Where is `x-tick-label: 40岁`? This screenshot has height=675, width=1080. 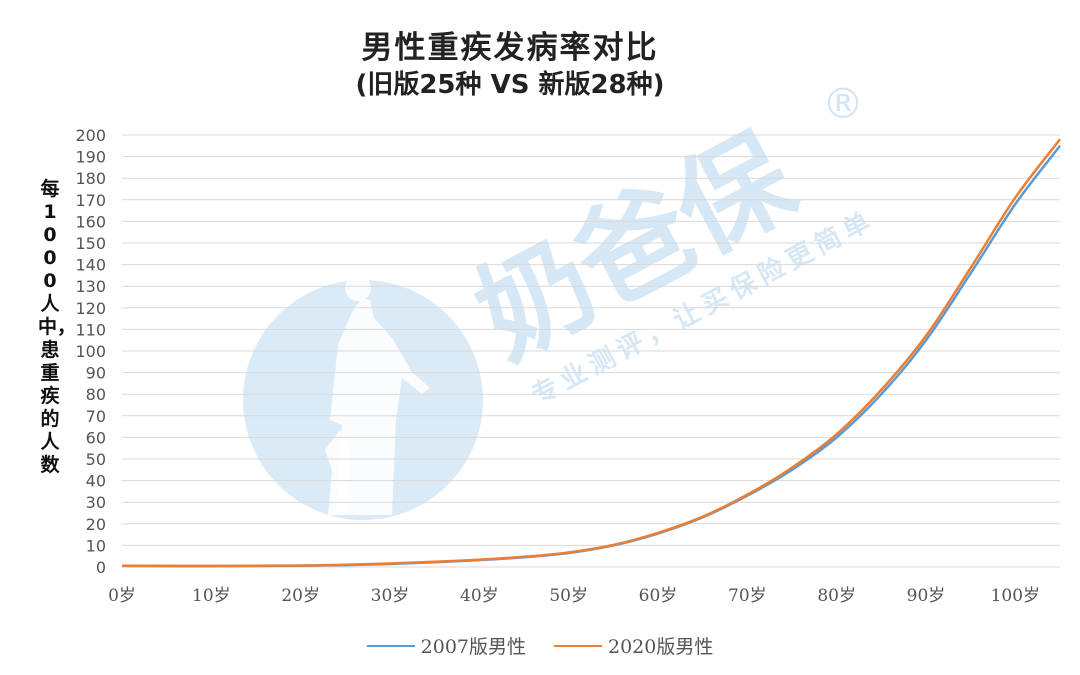
x-tick-label: 40岁 is located at coordinates (479, 596).